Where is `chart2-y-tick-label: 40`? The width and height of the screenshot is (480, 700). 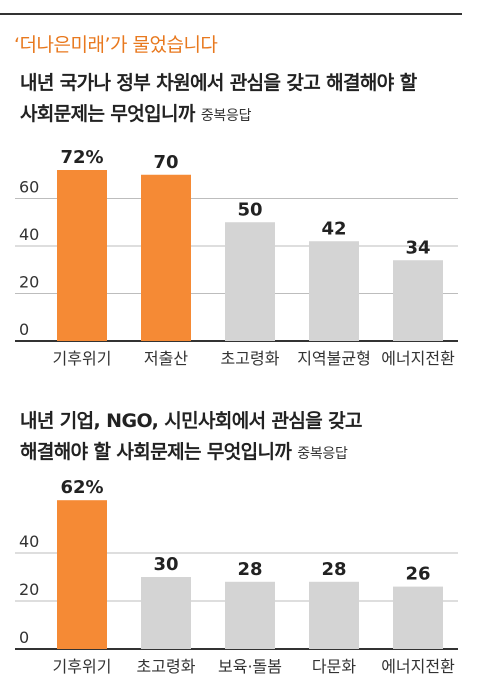
chart2-y-tick-label: 40 is located at coordinates (29, 541).